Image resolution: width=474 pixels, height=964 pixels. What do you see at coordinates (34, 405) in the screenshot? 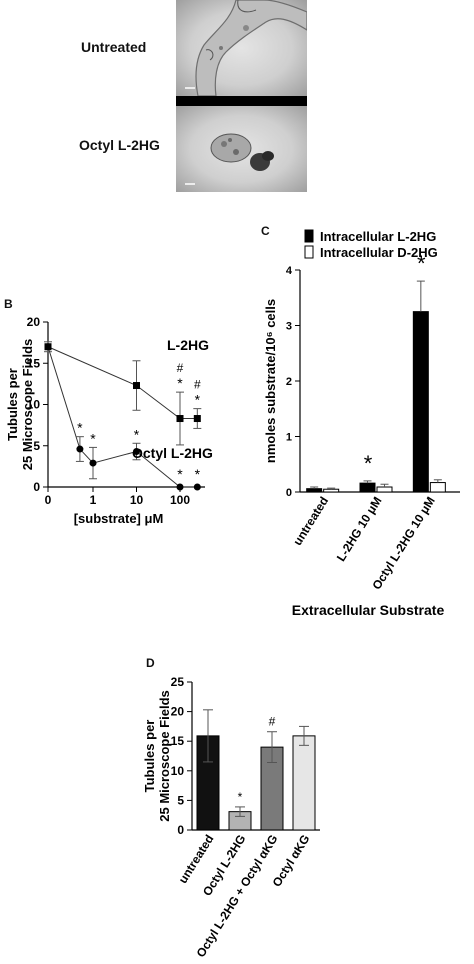
I see `b-y-tick-label: 10` at bounding box center [34, 405].